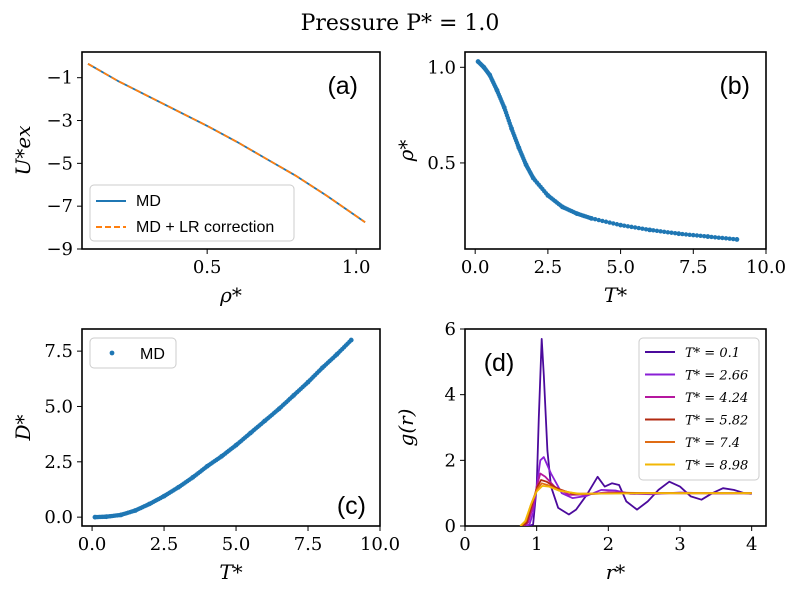  What do you see at coordinates (23, 427) in the screenshot?
I see `ylabel-label: D*` at bounding box center [23, 427].